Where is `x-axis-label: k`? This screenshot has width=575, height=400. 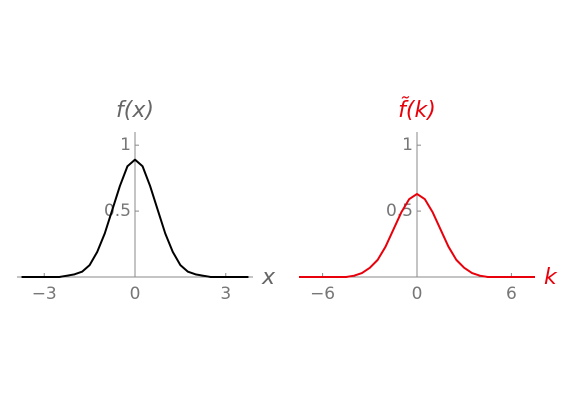
x-axis-label: k is located at coordinates (551, 277).